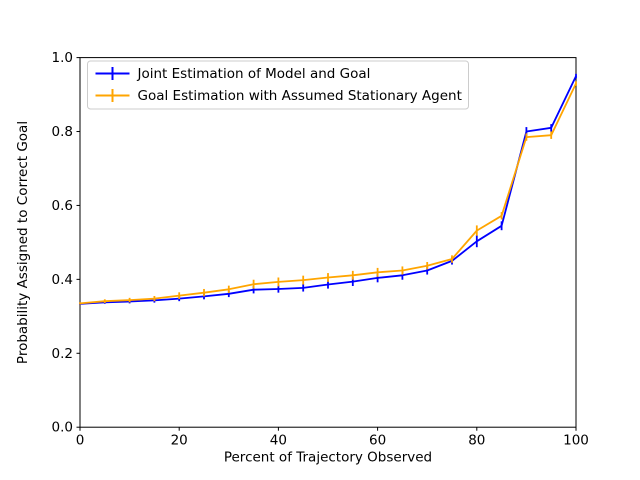 This screenshot has width=640, height=480. What do you see at coordinates (254, 74) in the screenshot?
I see `legend-label: Joint Estimation of Model and Goal` at bounding box center [254, 74].